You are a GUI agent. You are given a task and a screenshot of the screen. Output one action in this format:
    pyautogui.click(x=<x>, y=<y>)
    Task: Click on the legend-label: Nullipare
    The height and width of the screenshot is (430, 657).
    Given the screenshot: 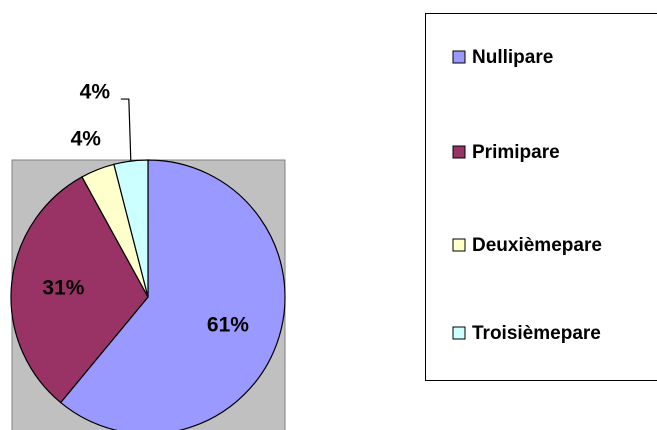 What is the action you would take?
    pyautogui.click(x=512, y=57)
    